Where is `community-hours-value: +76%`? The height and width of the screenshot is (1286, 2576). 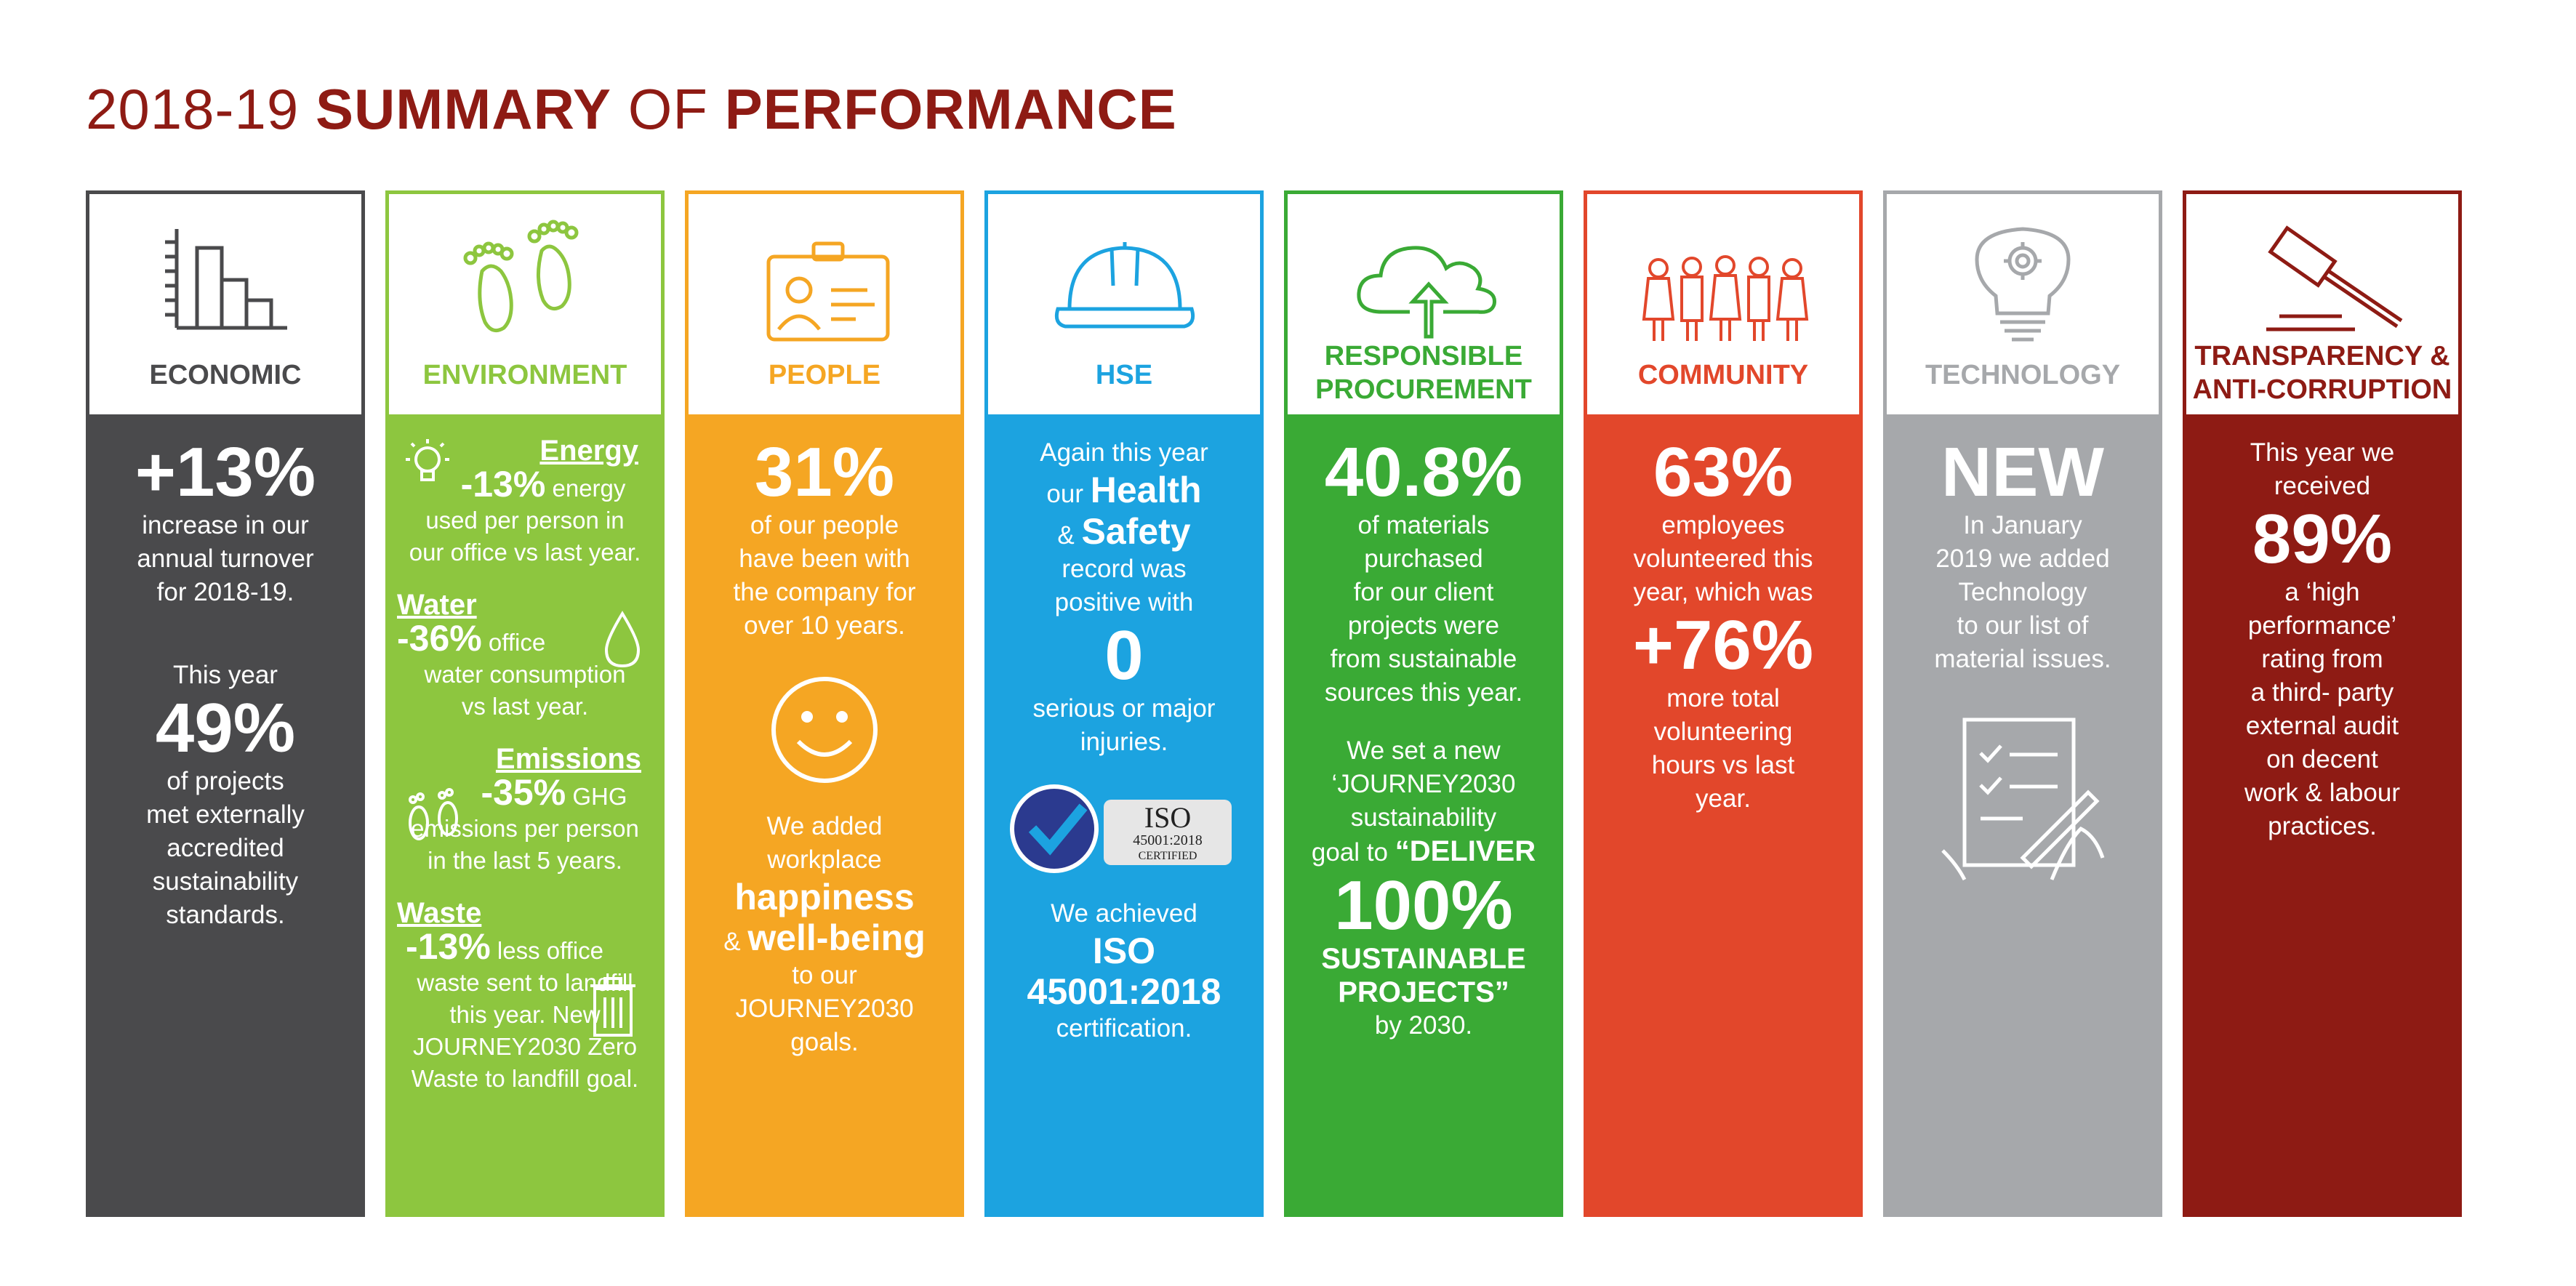 community-hours-value: +76% is located at coordinates (1723, 645).